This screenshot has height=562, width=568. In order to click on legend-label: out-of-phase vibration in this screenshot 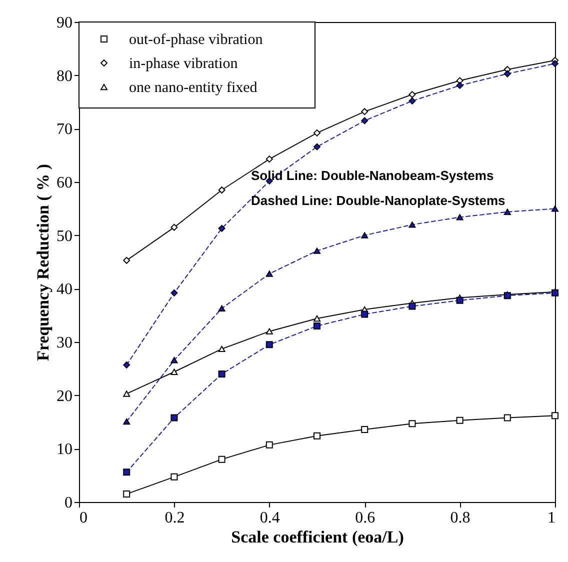, I will do `click(196, 40)`.